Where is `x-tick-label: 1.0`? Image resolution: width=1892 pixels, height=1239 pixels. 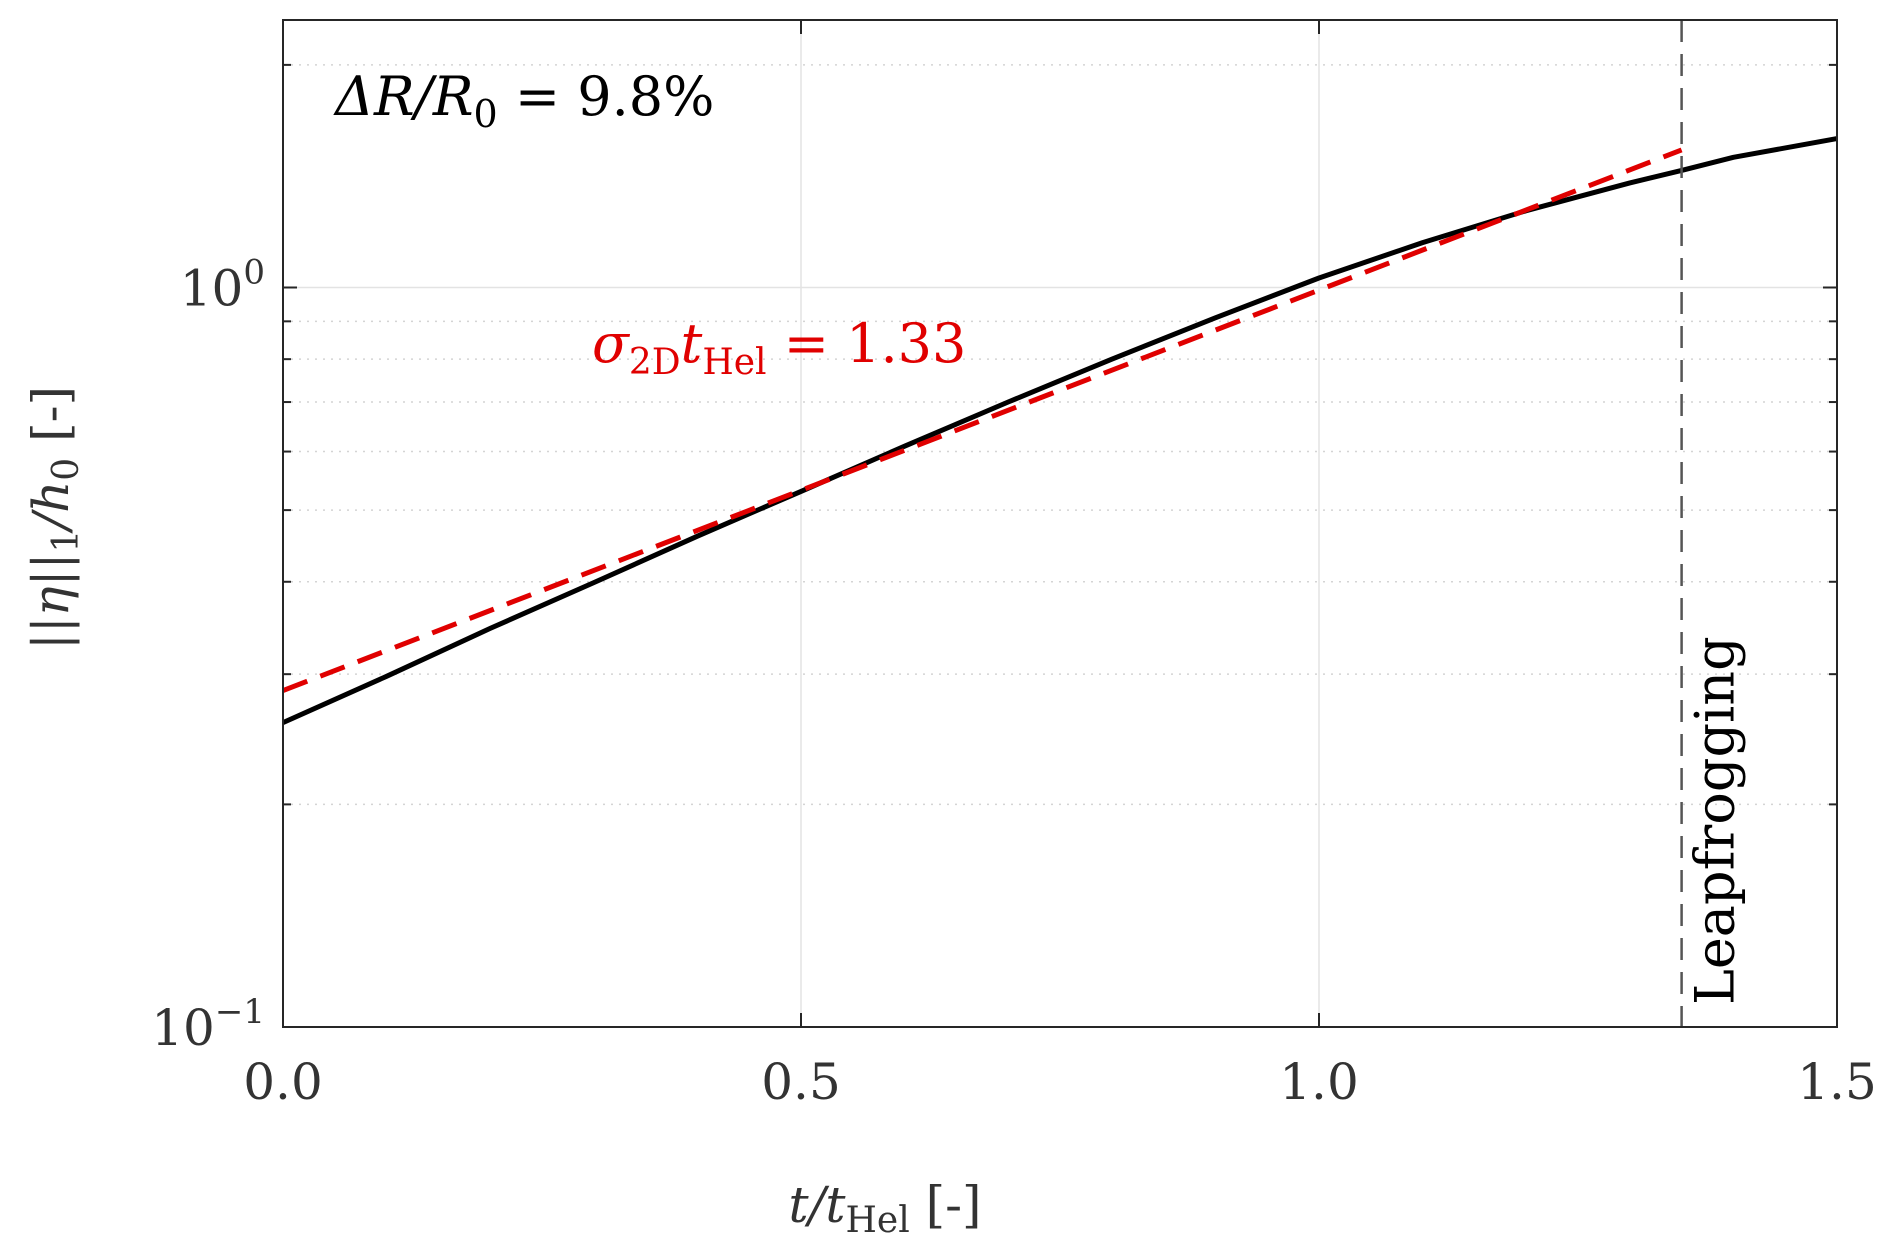 x-tick-label: 1.0 is located at coordinates (1319, 1082).